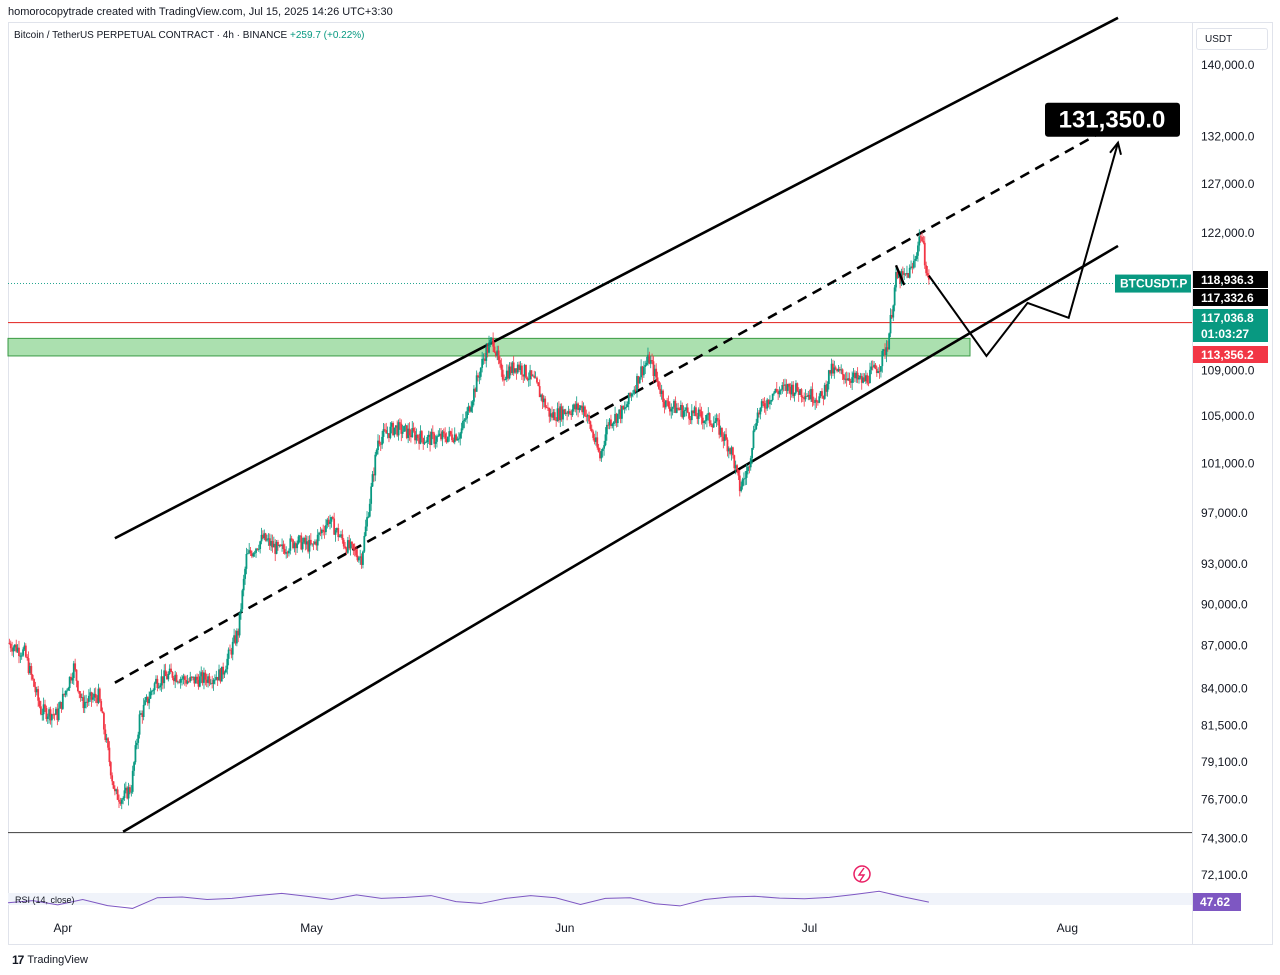 The height and width of the screenshot is (975, 1280). What do you see at coordinates (1215, 902) in the screenshot?
I see `rsi-value: 47.62` at bounding box center [1215, 902].